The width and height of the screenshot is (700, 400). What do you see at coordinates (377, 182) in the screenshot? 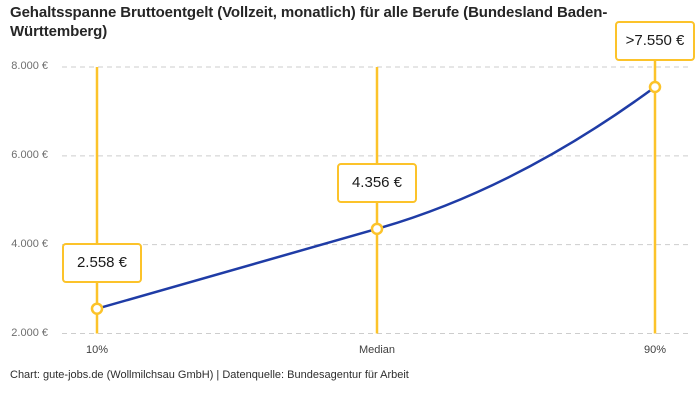
I see `value-label-median: 4.356 €` at bounding box center [377, 182].